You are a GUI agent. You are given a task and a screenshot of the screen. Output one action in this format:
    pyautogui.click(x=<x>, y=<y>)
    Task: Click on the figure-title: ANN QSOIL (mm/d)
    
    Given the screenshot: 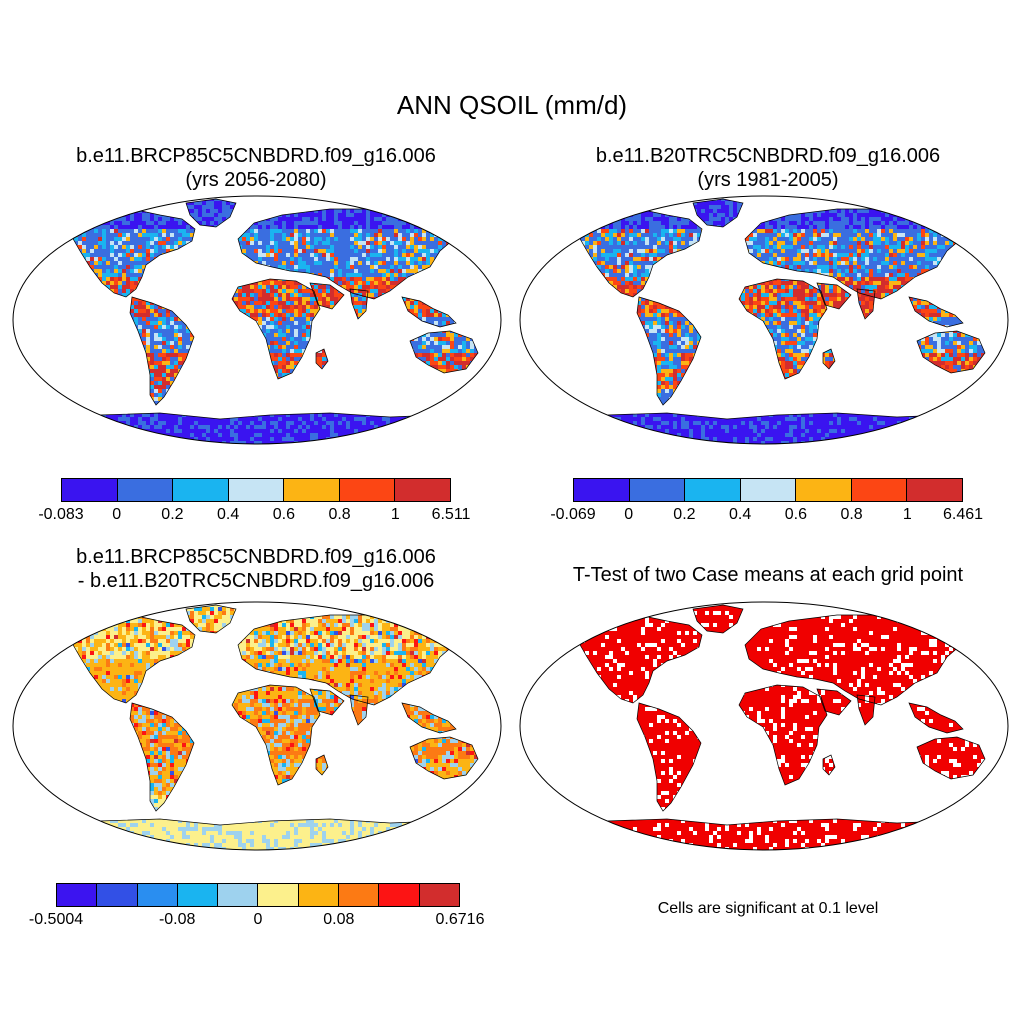 What is the action you would take?
    pyautogui.click(x=512, y=105)
    